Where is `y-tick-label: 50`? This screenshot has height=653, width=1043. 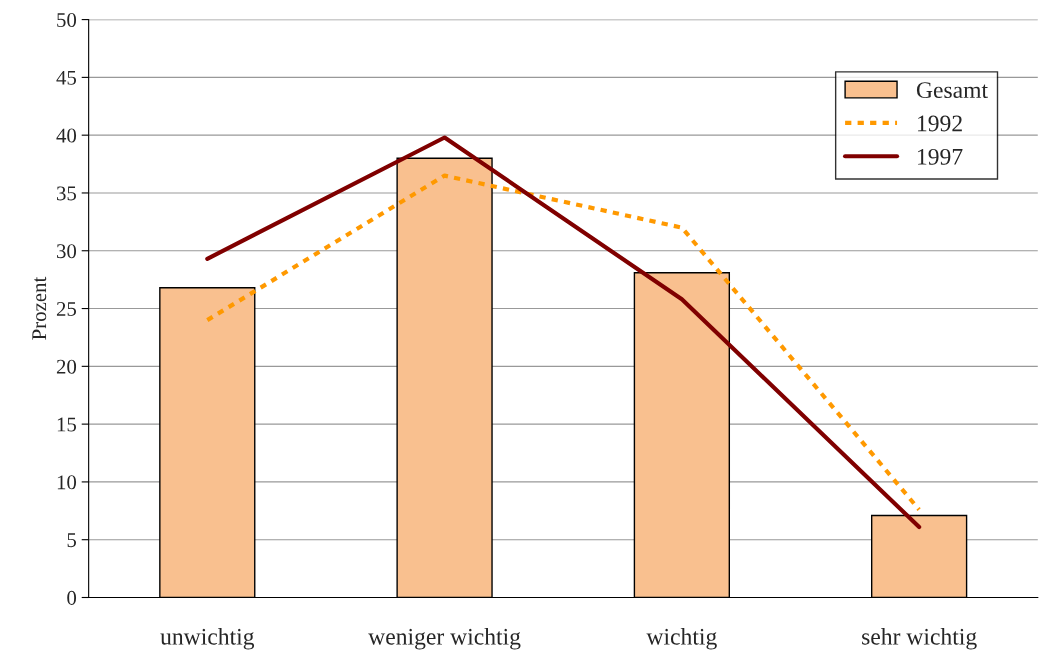 y-tick-label: 50 is located at coordinates (67, 20).